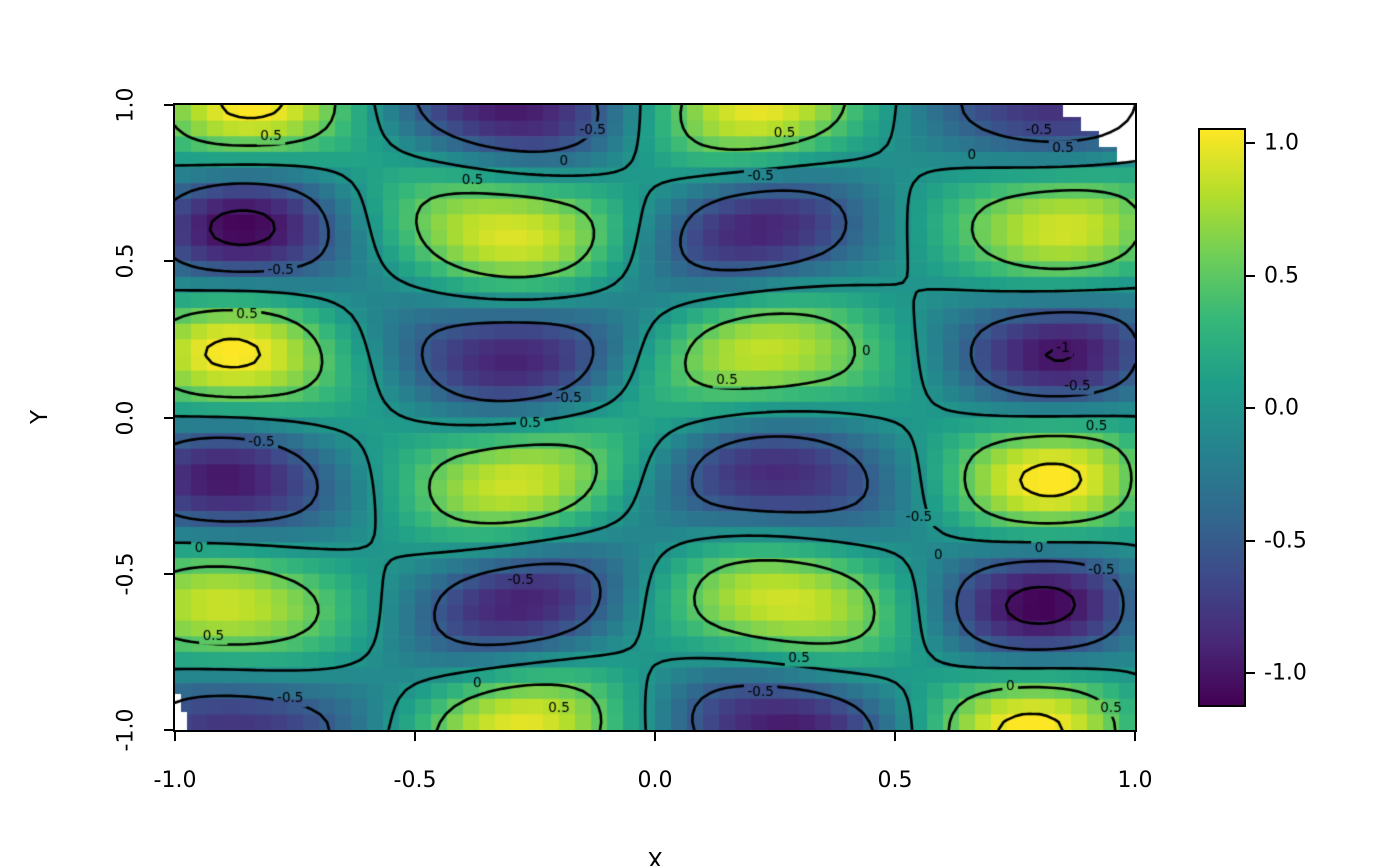 This screenshot has height=866, width=1400. What do you see at coordinates (126, 261) in the screenshot?
I see `y-tick-label: 0.5` at bounding box center [126, 261].